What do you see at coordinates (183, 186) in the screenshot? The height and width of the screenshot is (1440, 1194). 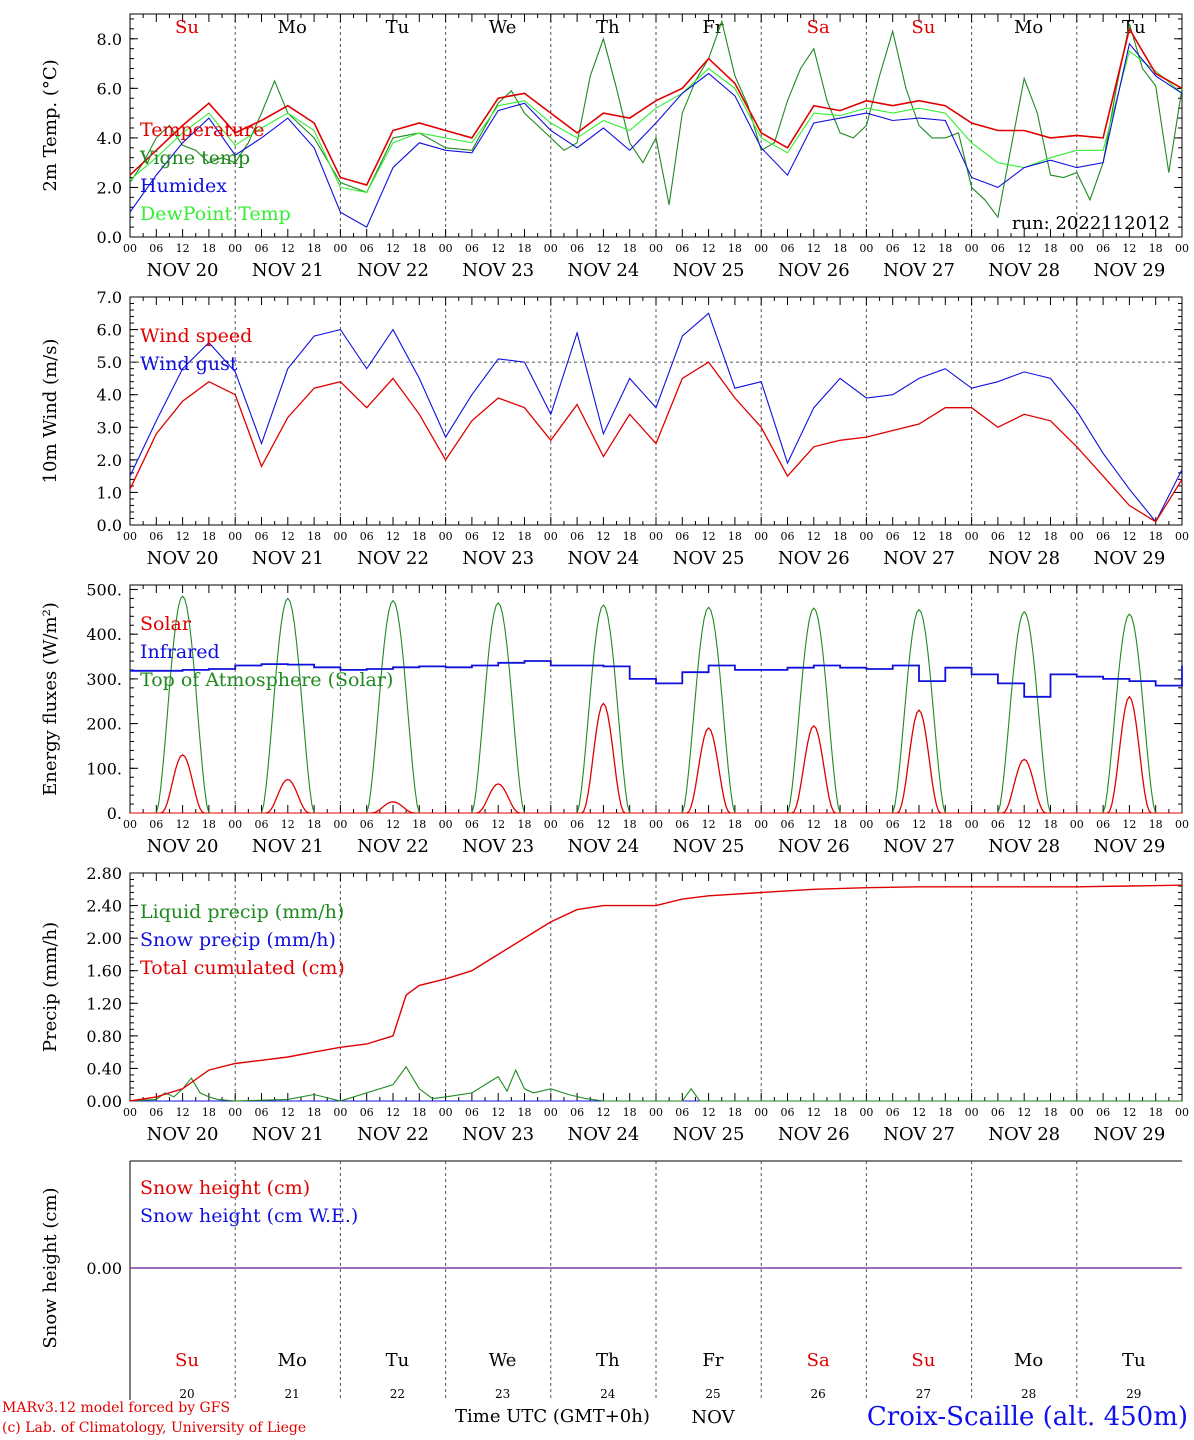 I see `legend-entry: Humidex` at bounding box center [183, 186].